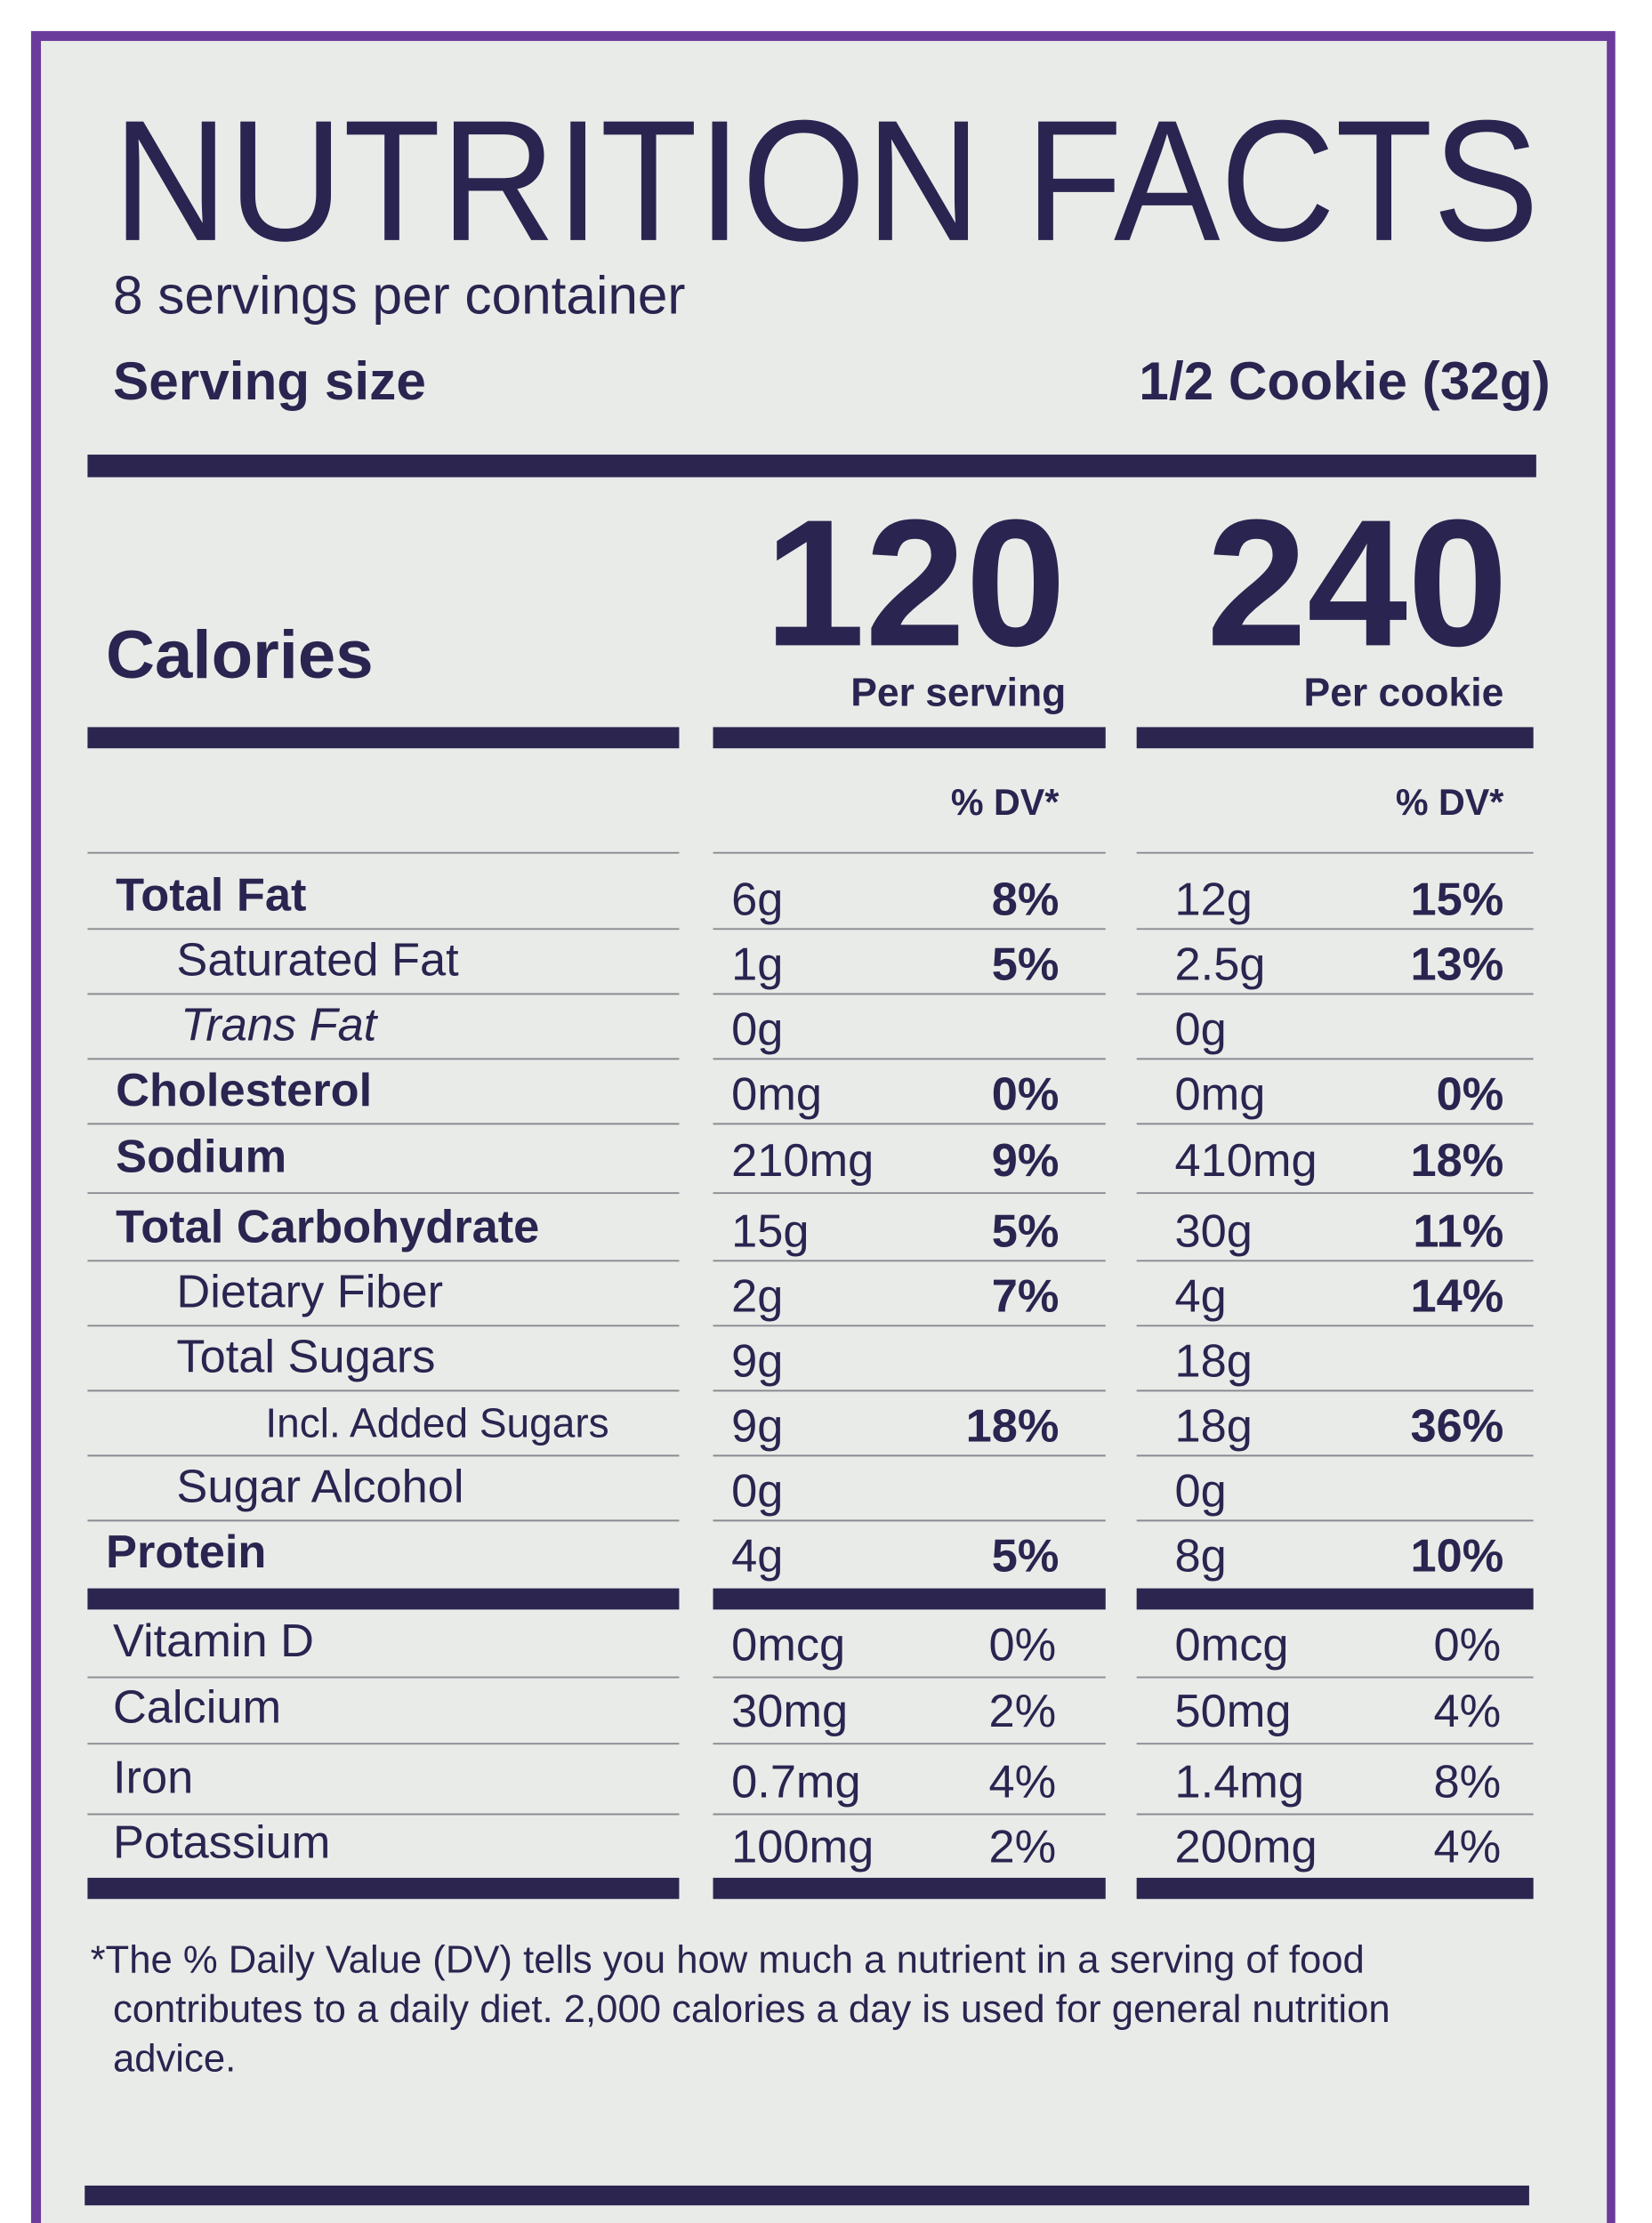  What do you see at coordinates (1457, 1427) in the screenshot?
I see `daily-value: 36%` at bounding box center [1457, 1427].